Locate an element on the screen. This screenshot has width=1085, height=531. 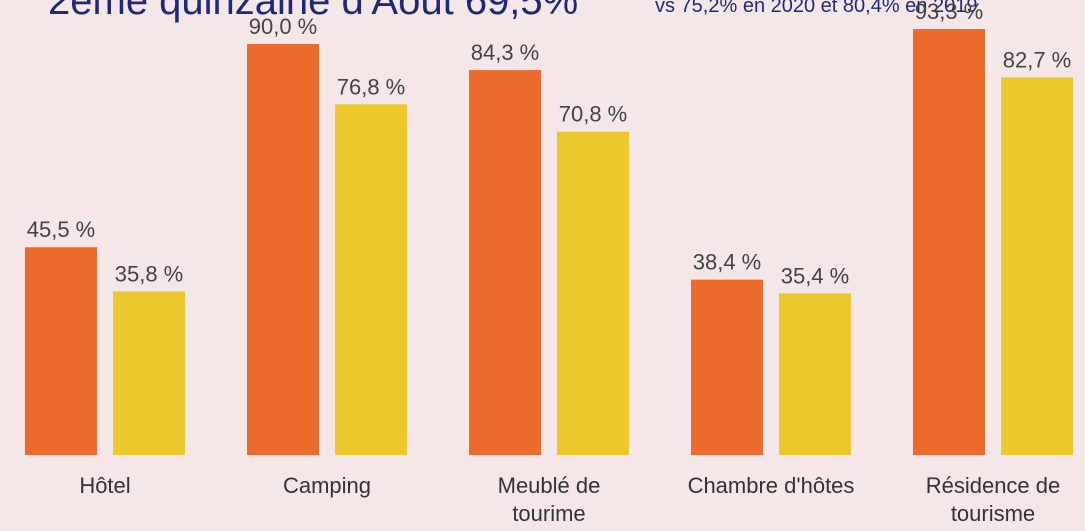
value-label: 76,8 % is located at coordinates (371, 86).